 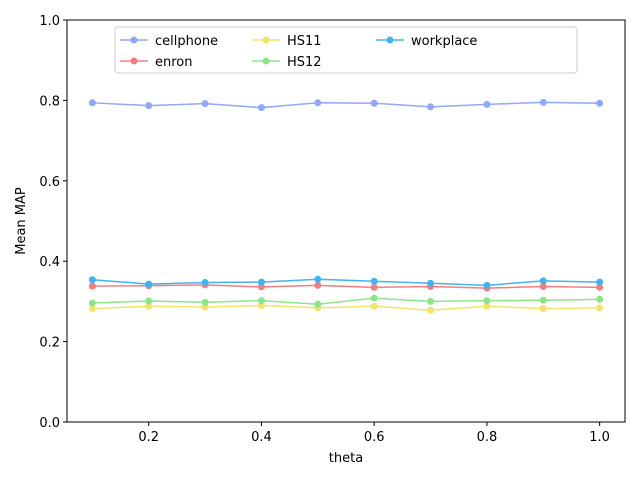 I want to click on series-cellphone, so click(x=346, y=105).